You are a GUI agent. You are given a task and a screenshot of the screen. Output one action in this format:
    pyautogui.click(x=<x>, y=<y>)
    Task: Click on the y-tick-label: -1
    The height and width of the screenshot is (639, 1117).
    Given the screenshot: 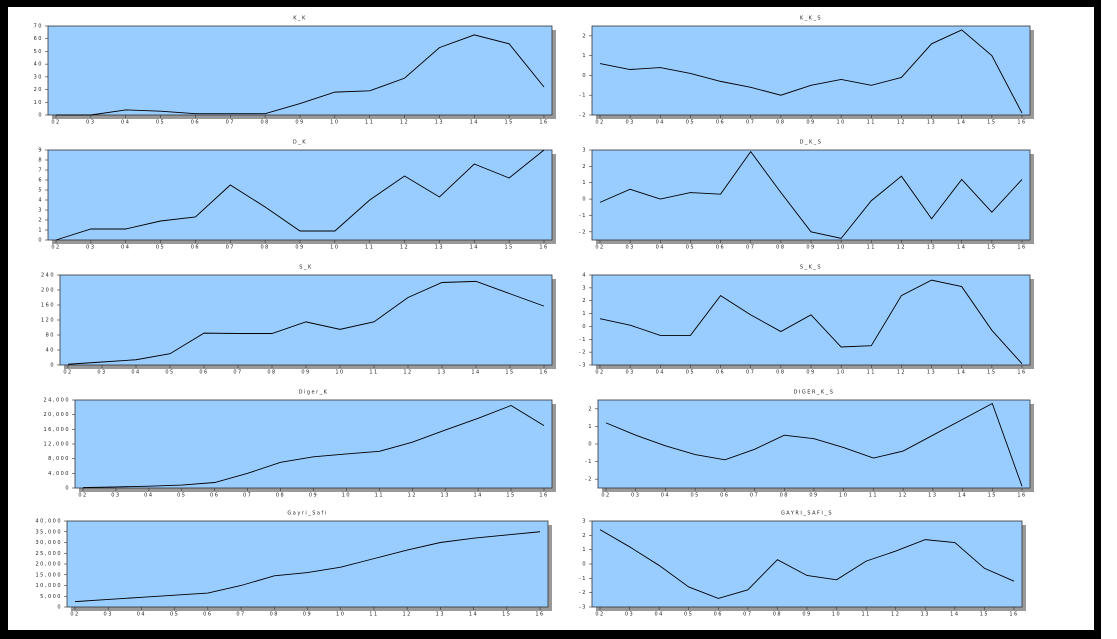 What is the action you would take?
    pyautogui.click(x=583, y=340)
    